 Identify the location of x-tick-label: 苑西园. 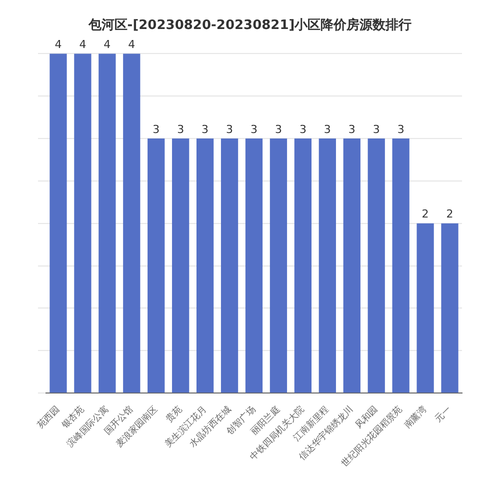
(48, 417).